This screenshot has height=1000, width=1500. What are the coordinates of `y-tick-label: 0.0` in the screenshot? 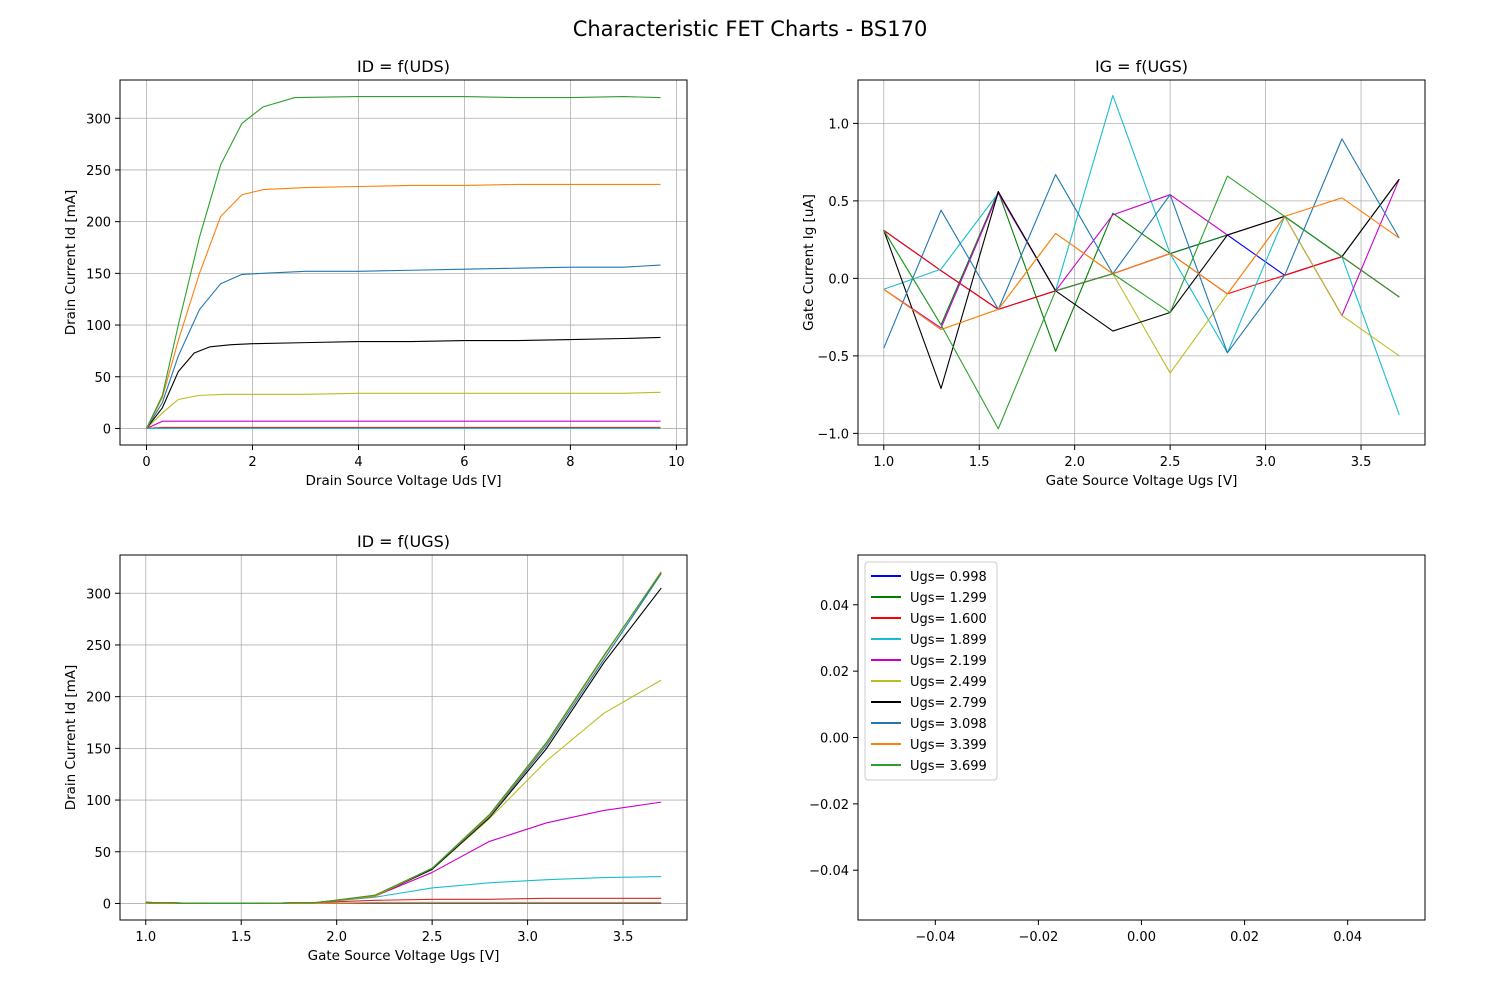 It's located at (838, 279).